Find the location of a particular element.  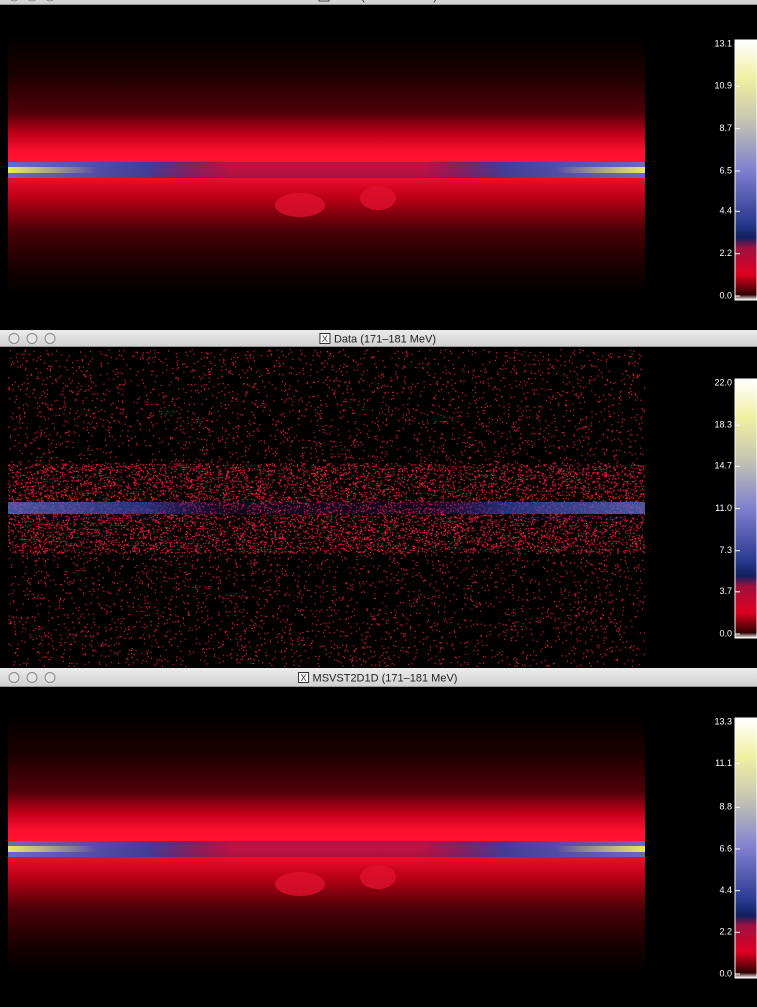

colorbar-tick-label: 8.8 is located at coordinates (725, 807).